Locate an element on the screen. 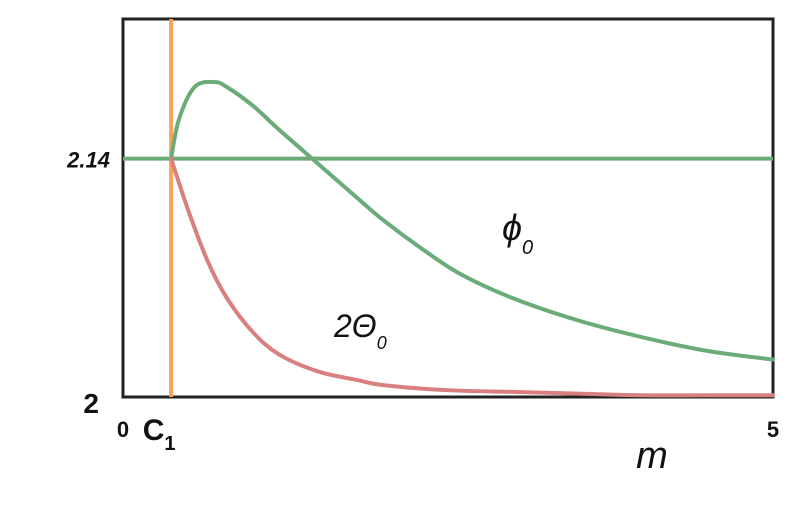 This screenshot has height=516, width=797. series-label-phi0-subscript: 0 is located at coordinates (527, 248).